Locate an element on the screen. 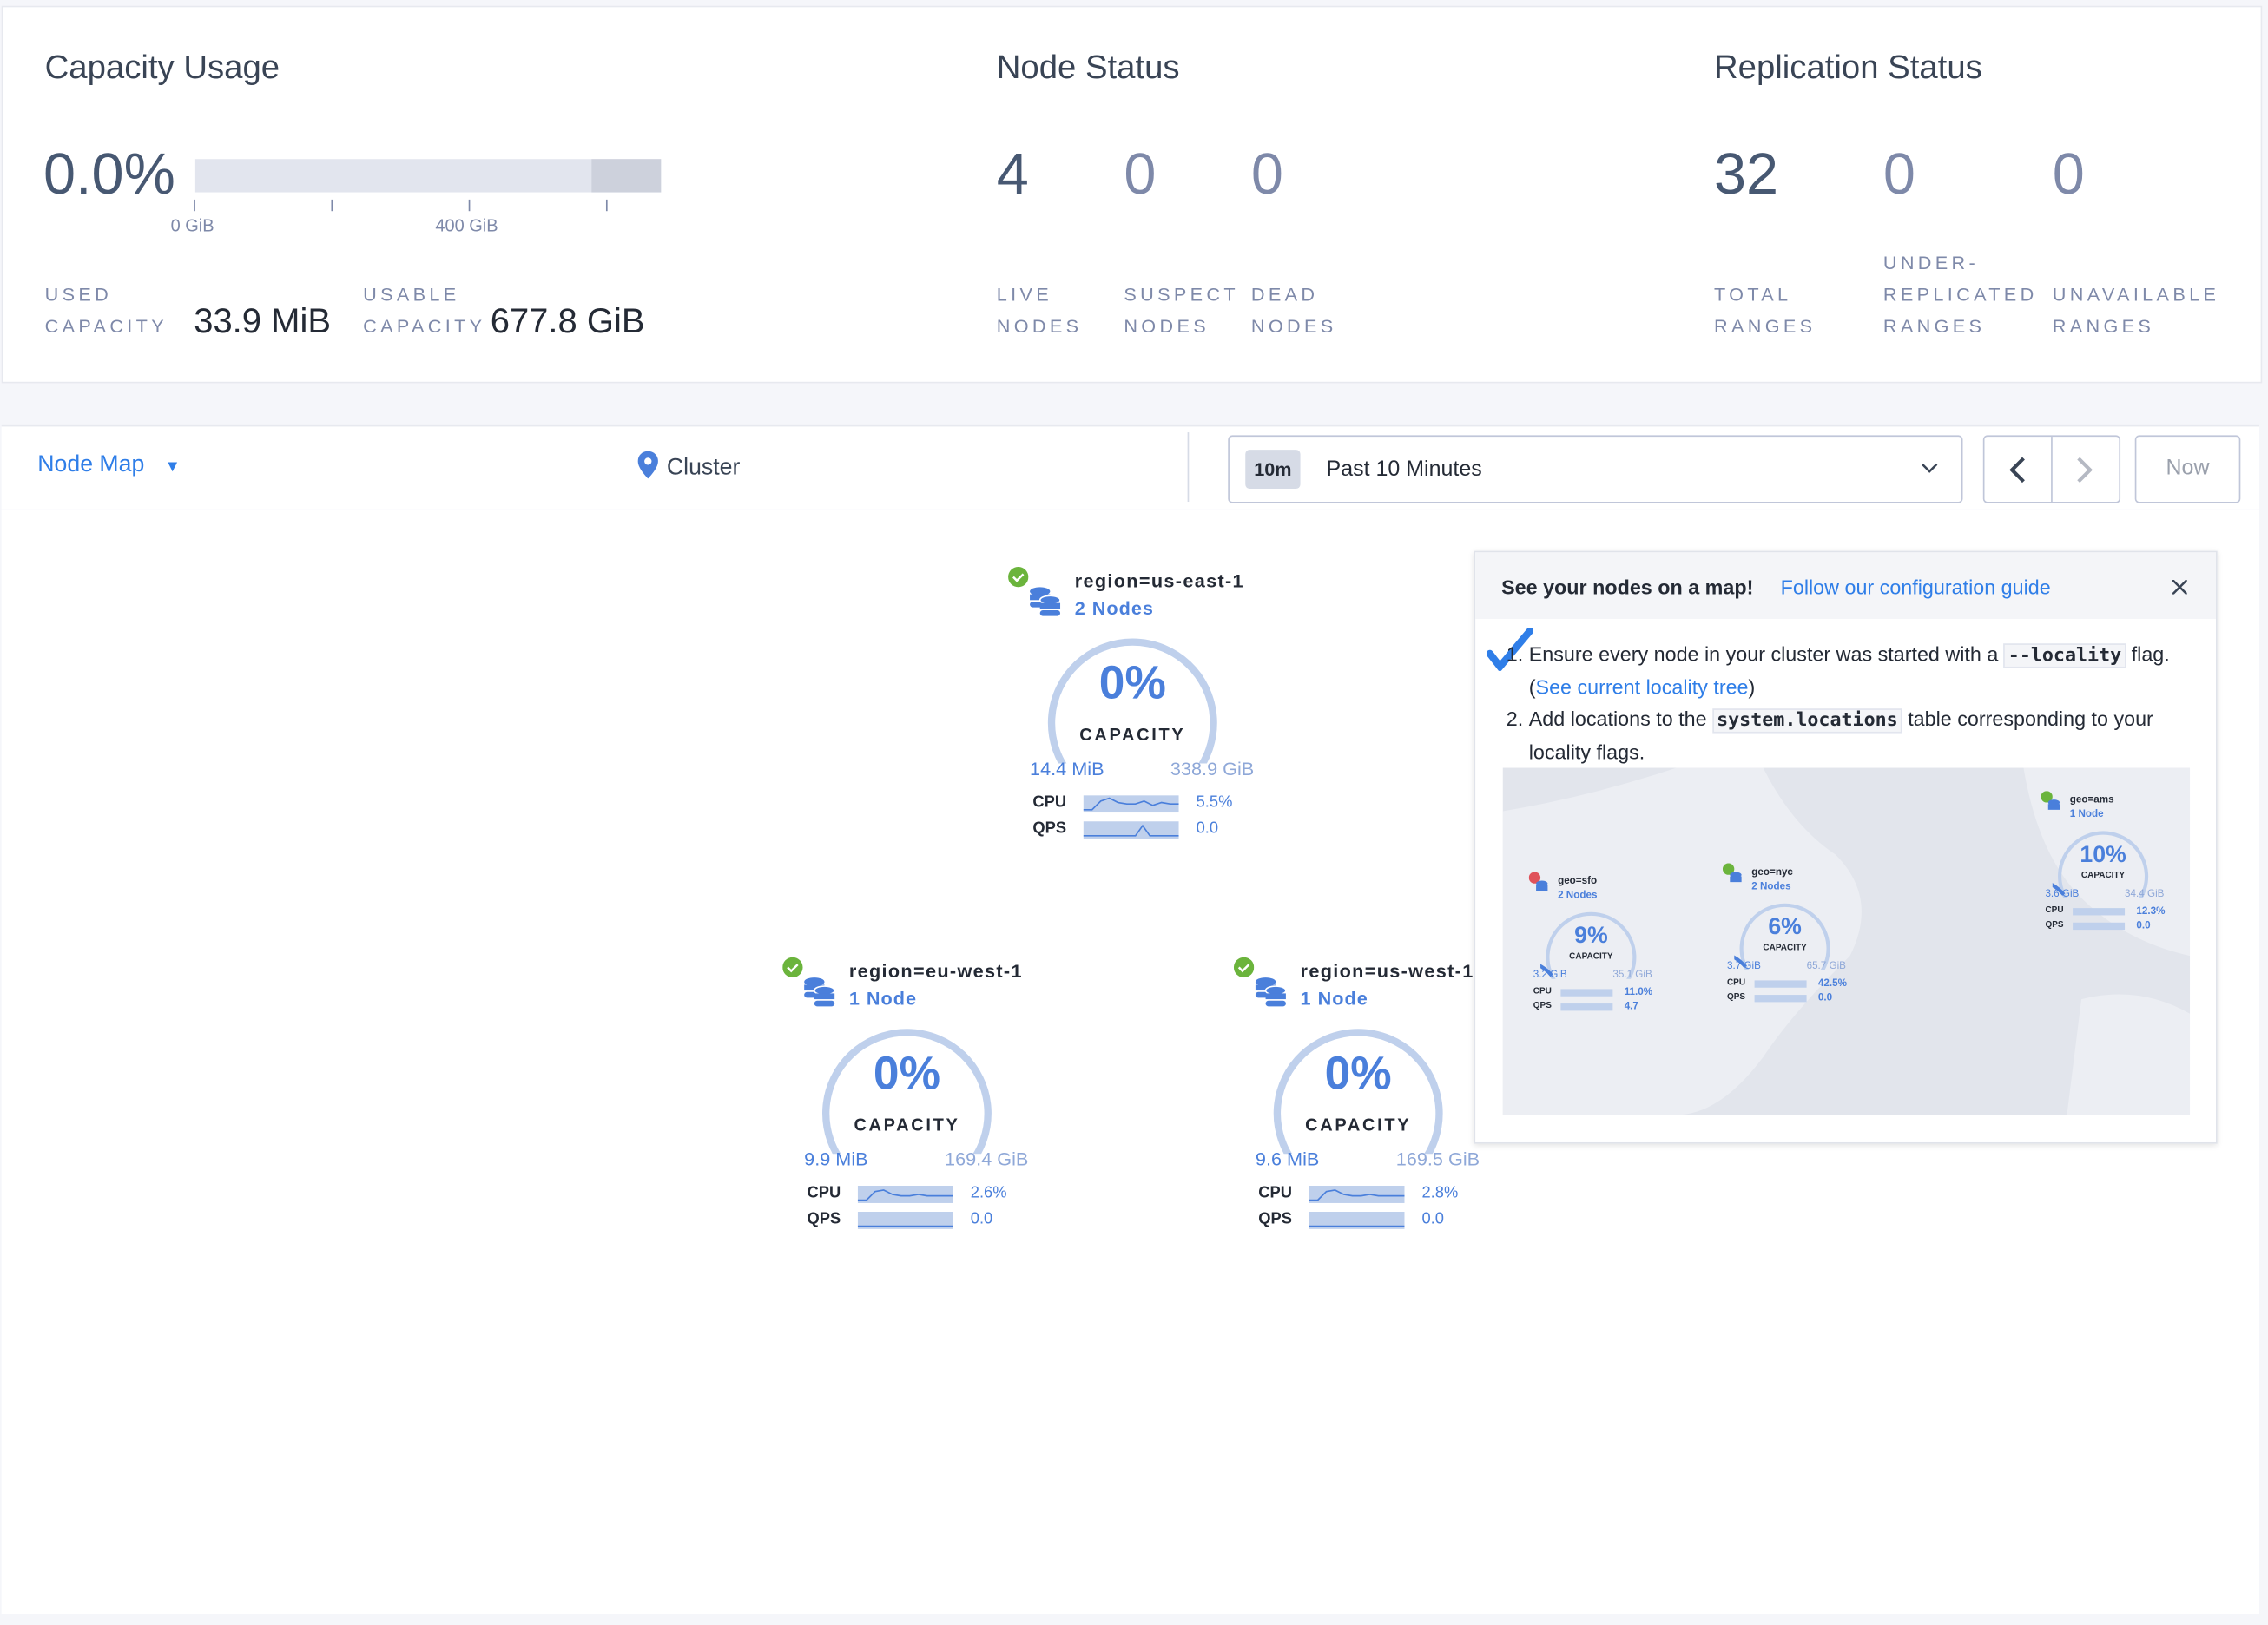  breadcrumb: Cluster is located at coordinates (689, 466).